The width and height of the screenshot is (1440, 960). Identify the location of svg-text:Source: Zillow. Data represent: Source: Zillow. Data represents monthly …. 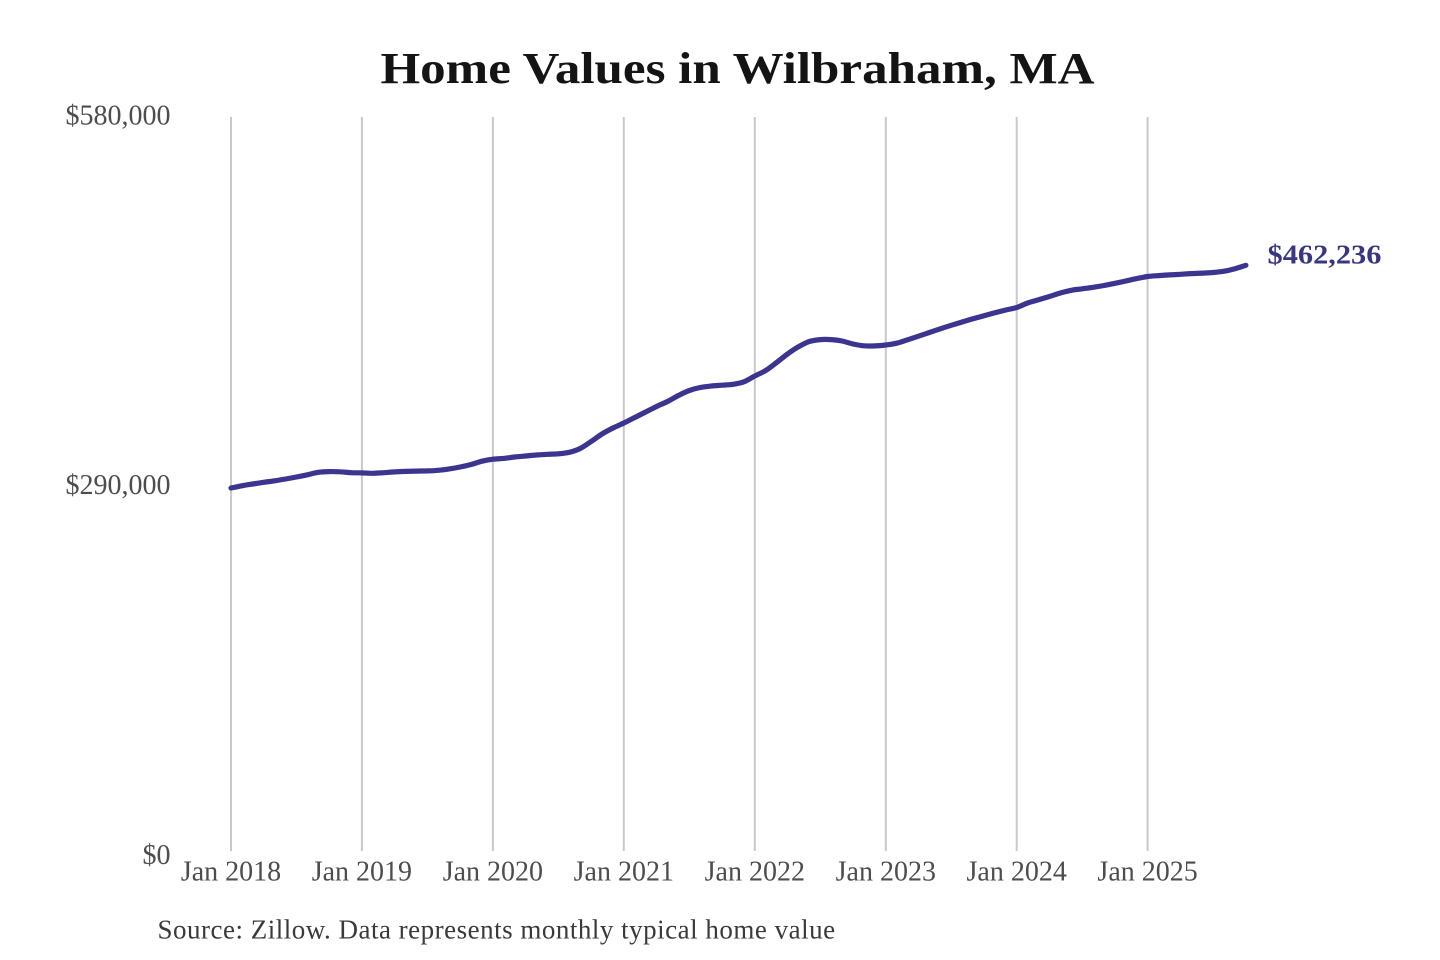
(497, 930).